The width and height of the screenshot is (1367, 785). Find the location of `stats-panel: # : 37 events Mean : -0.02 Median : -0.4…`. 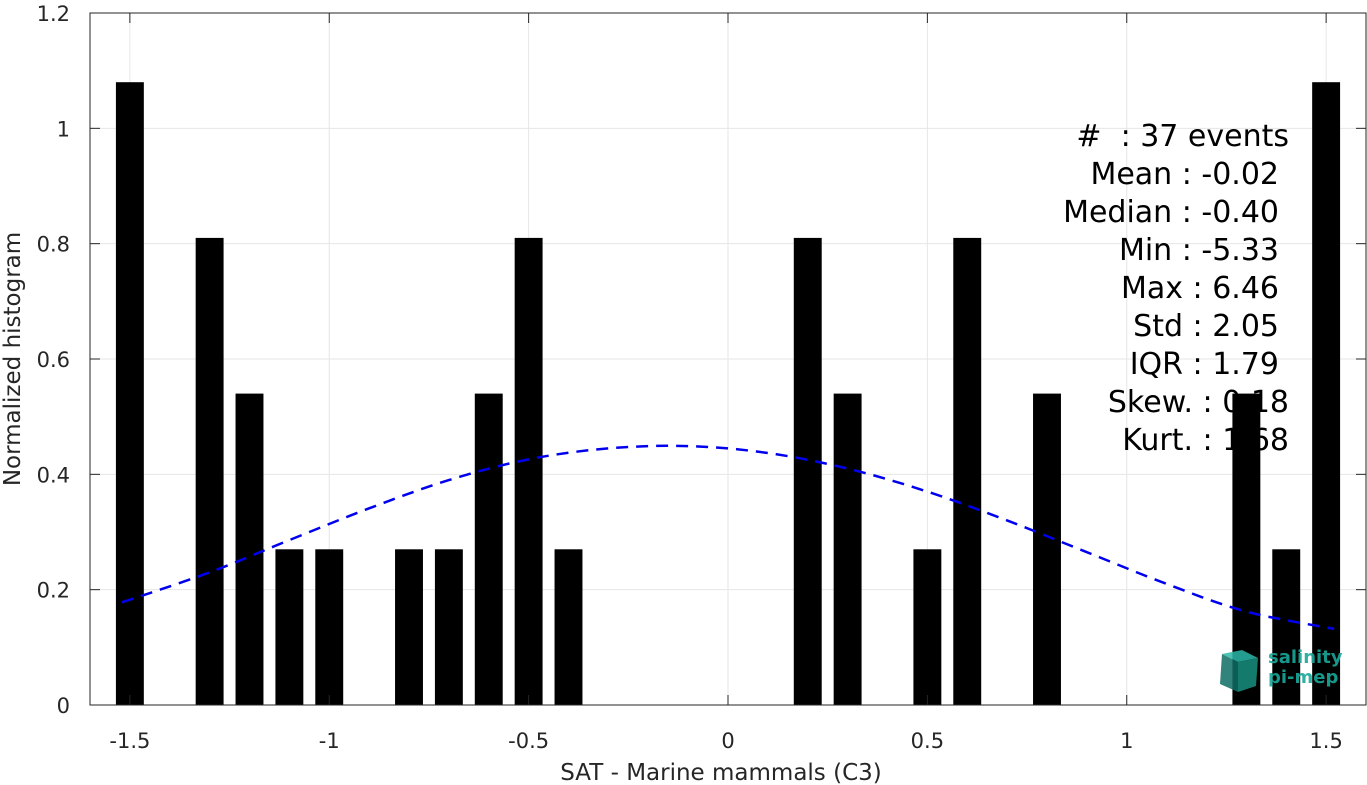

stats-panel: # : 37 events Mean : -0.02 Median : -0.4… is located at coordinates (1176, 289).